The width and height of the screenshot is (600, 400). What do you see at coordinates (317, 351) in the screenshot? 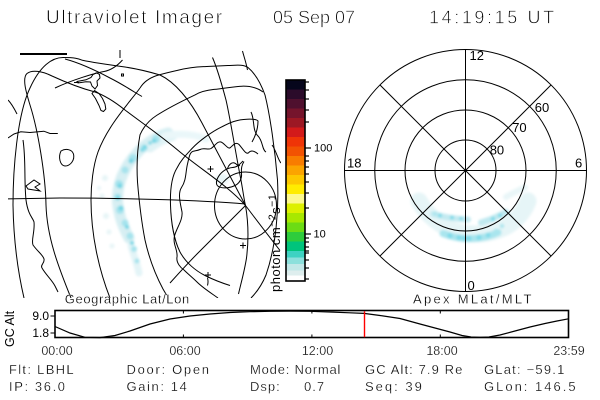
I see `svg-text: 12:00` at bounding box center [317, 351].